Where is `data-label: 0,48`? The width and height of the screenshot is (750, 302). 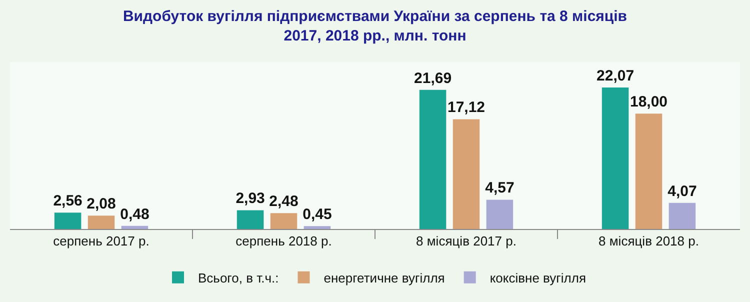
data-label: 0,48 is located at coordinates (135, 214).